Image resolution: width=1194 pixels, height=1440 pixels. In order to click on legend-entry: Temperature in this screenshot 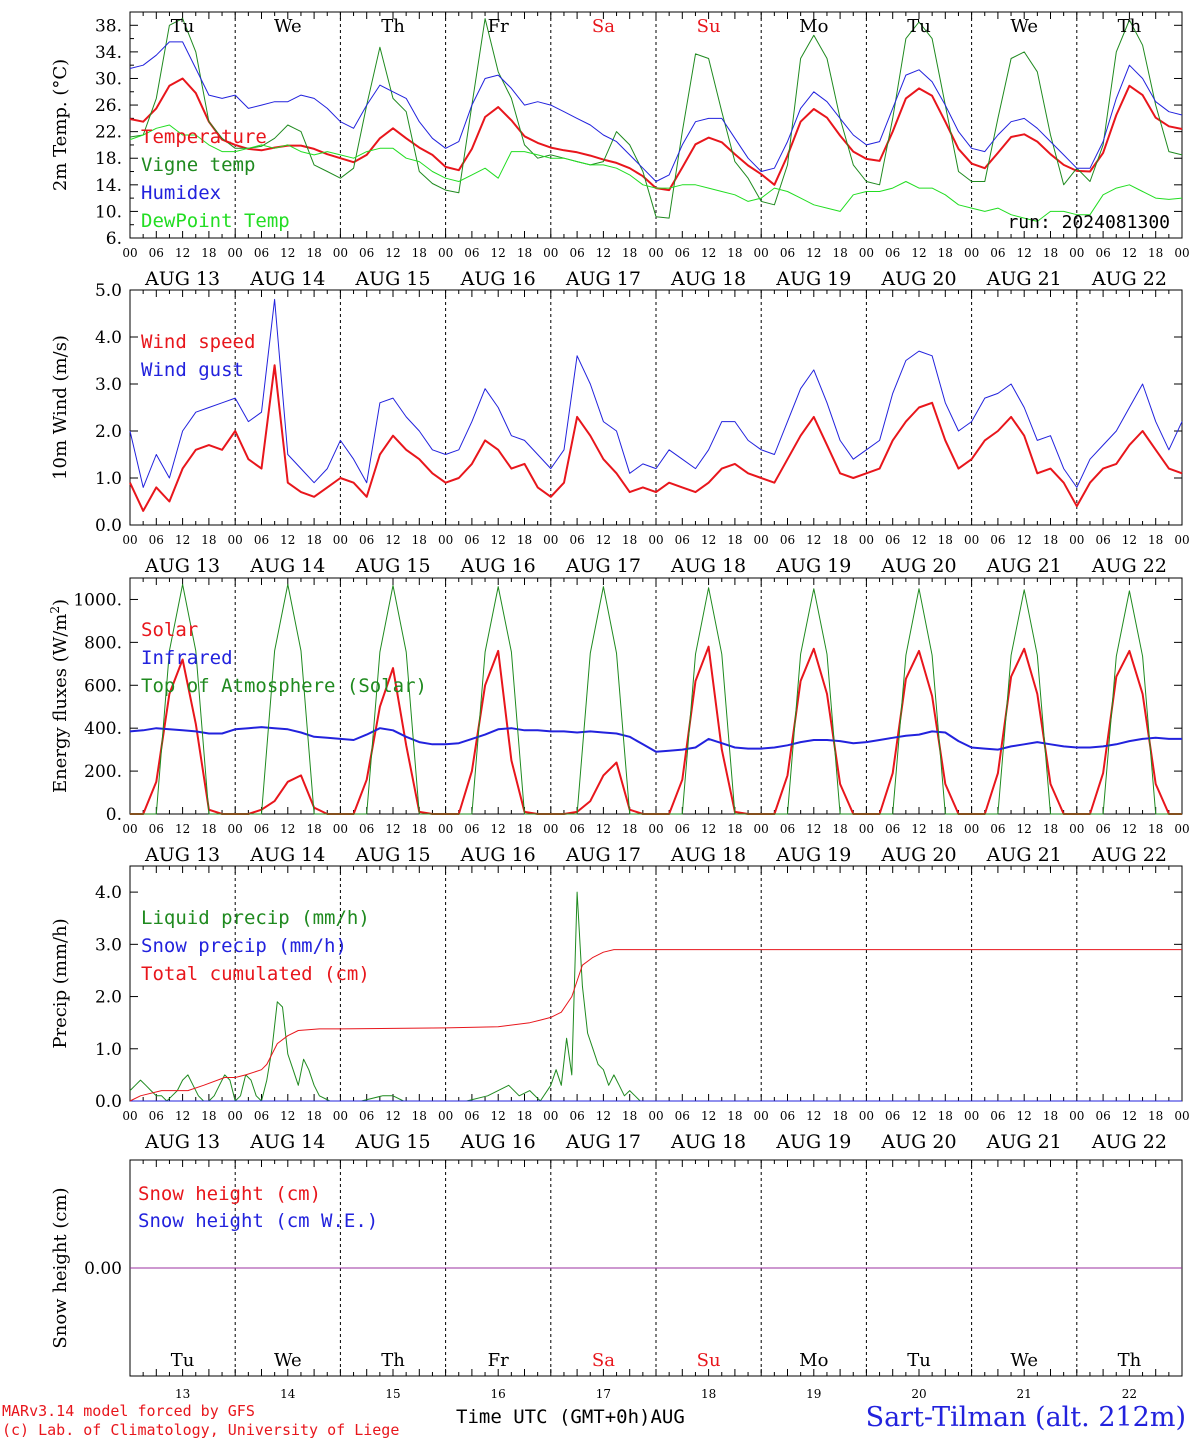, I will do `click(204, 137)`.